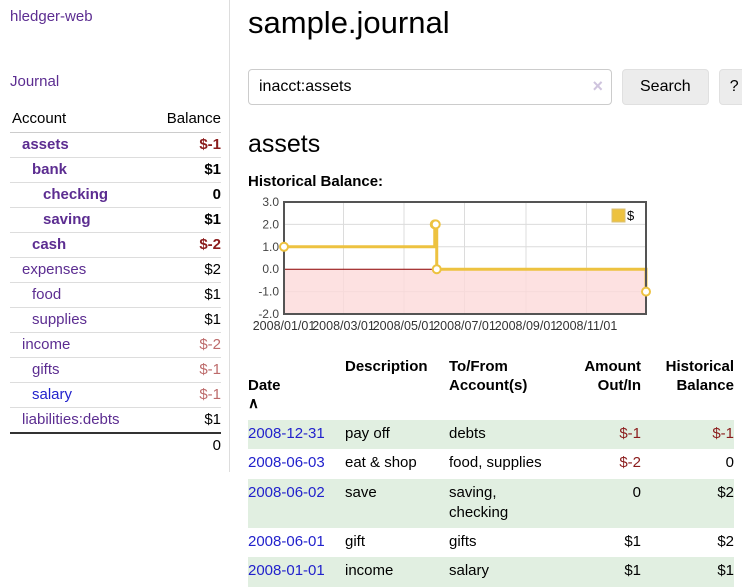 This screenshot has height=587, width=742. Describe the element at coordinates (270, 224) in the screenshot. I see `svg-text: 2.0` at that location.